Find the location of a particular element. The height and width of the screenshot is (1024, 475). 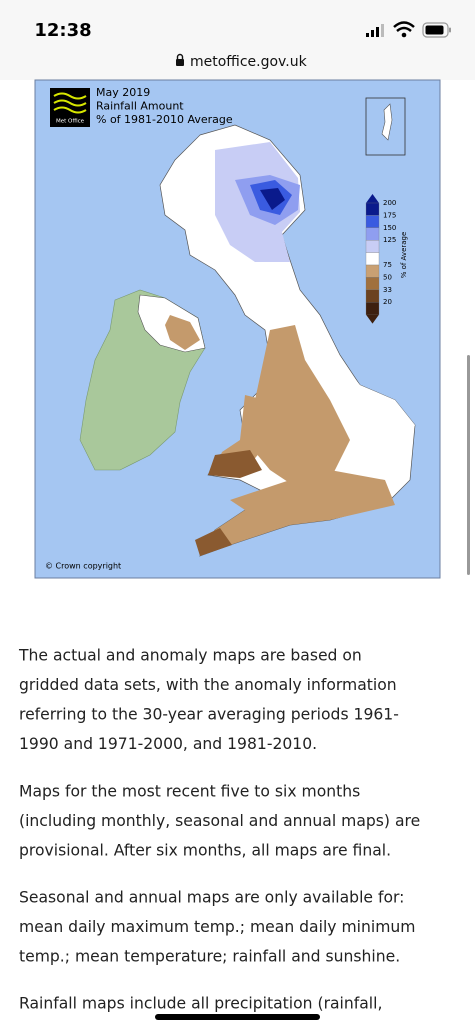

browser-chrome is located at coordinates (237, 40).